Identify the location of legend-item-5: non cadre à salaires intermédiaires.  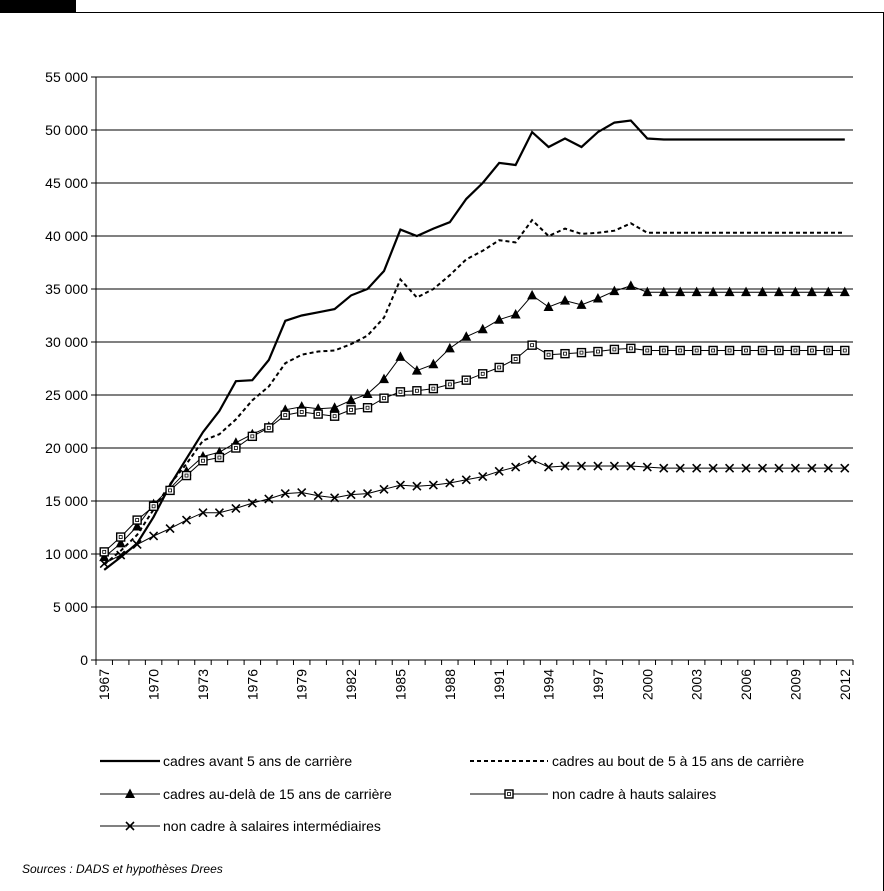
(240, 826).